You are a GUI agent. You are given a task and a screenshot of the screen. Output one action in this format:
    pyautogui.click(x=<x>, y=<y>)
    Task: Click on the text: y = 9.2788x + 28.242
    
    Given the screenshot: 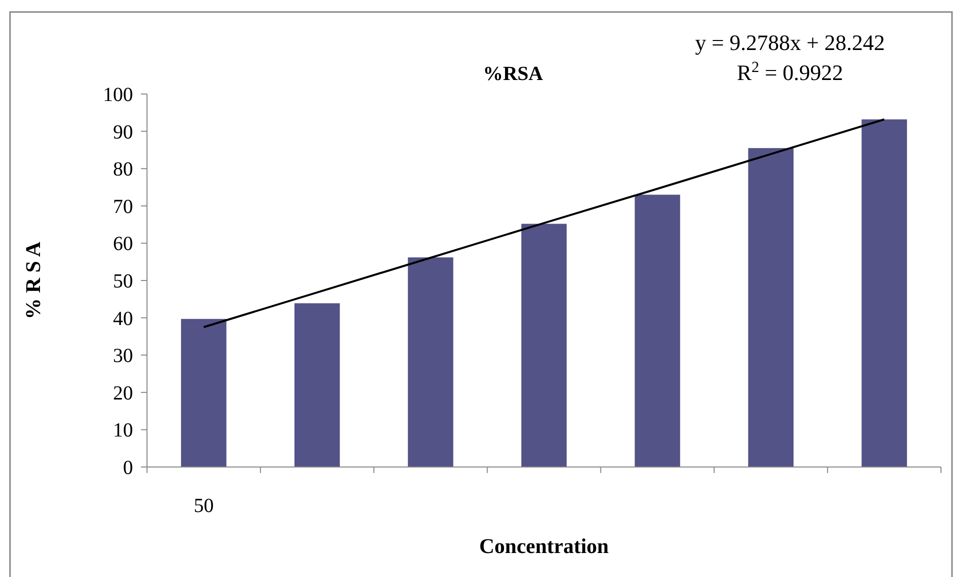 What is the action you would take?
    pyautogui.click(x=790, y=42)
    